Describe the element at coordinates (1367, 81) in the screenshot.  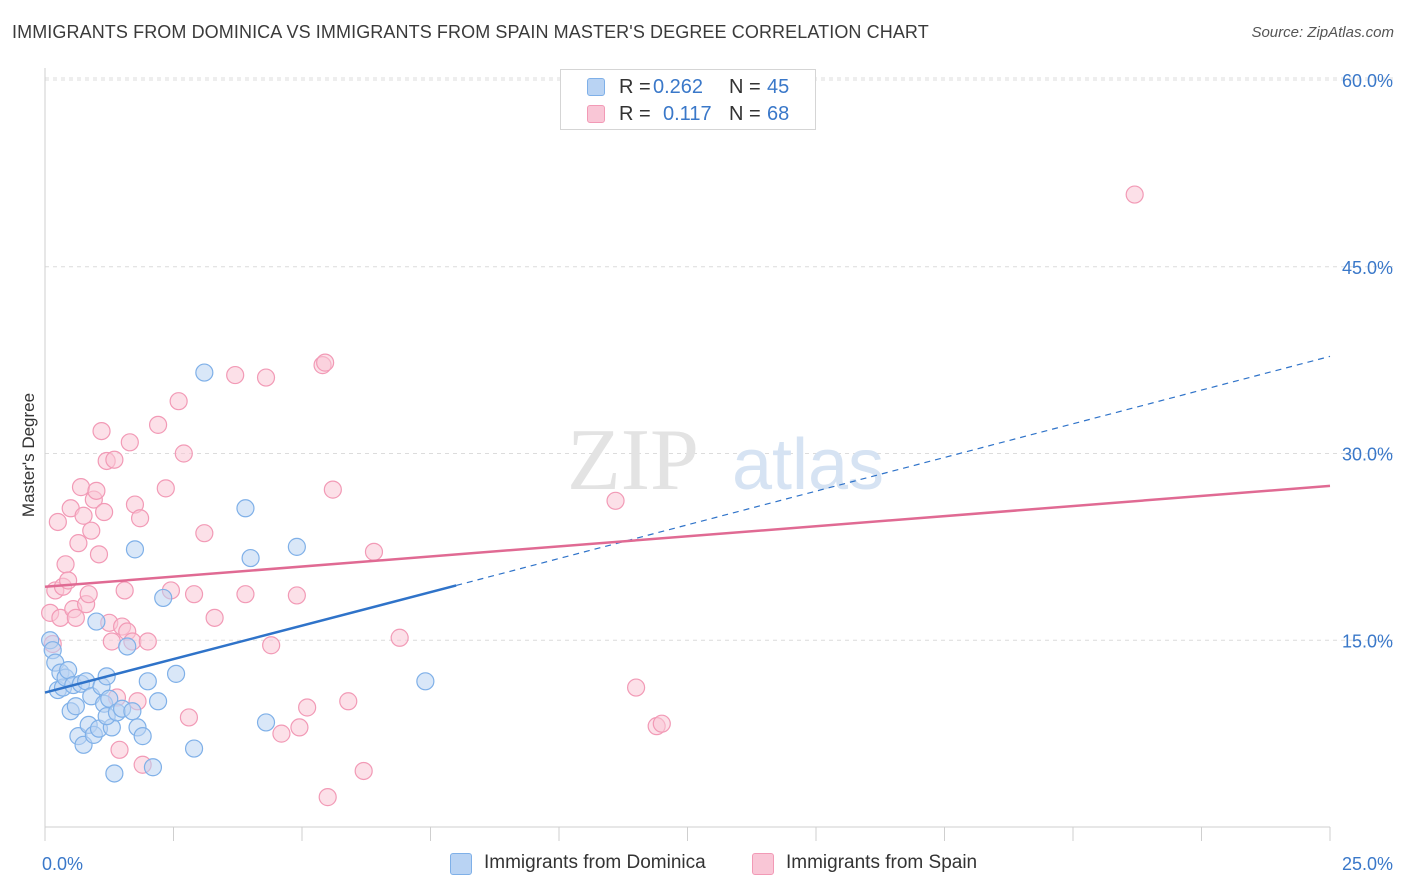
I see `y-tick-label: 60.0%` at that location.